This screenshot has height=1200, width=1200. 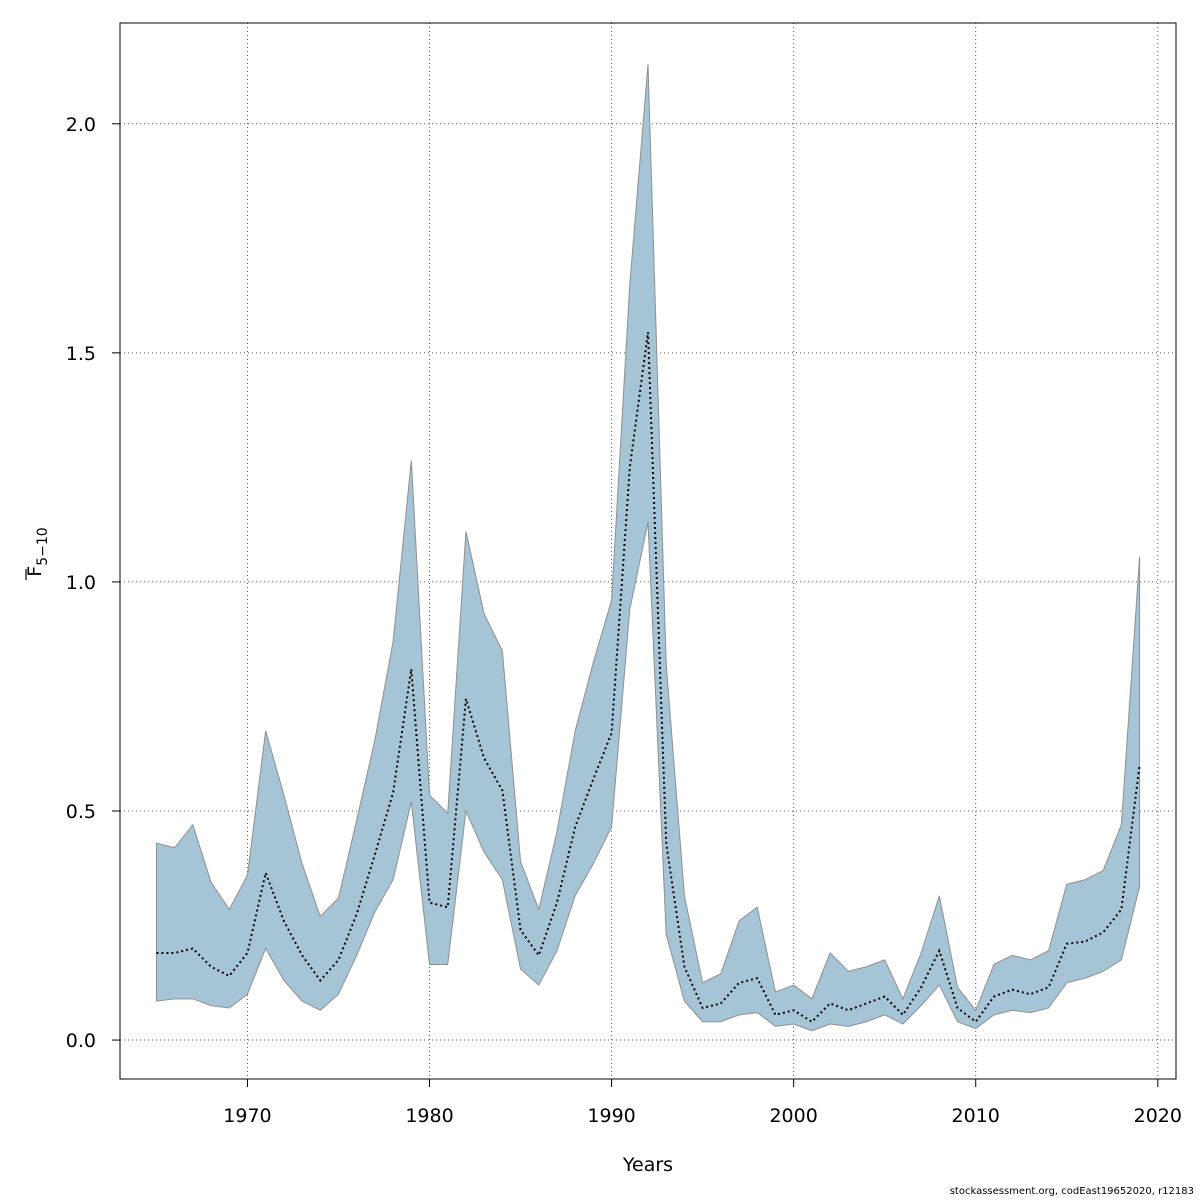 What do you see at coordinates (35, 571) in the screenshot?
I see `y-axis-title-main: F` at bounding box center [35, 571].